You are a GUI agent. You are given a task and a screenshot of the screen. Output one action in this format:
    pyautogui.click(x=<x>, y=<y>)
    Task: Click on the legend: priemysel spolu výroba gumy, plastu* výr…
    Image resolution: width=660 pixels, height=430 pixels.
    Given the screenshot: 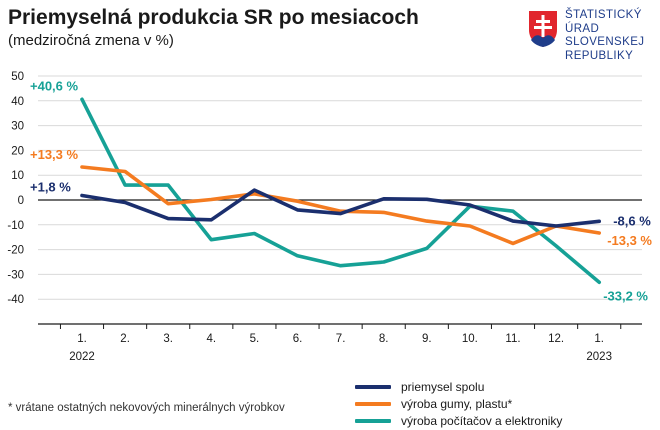 What is the action you would take?
    pyautogui.click(x=458, y=404)
    